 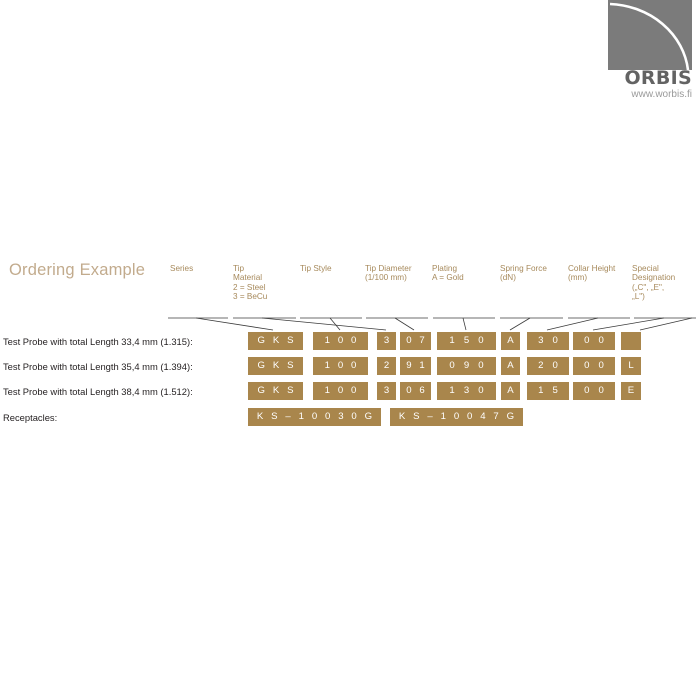 What do you see at coordinates (448, 273) in the screenshot?
I see `column-header-plating: Plating A = Gold` at bounding box center [448, 273].